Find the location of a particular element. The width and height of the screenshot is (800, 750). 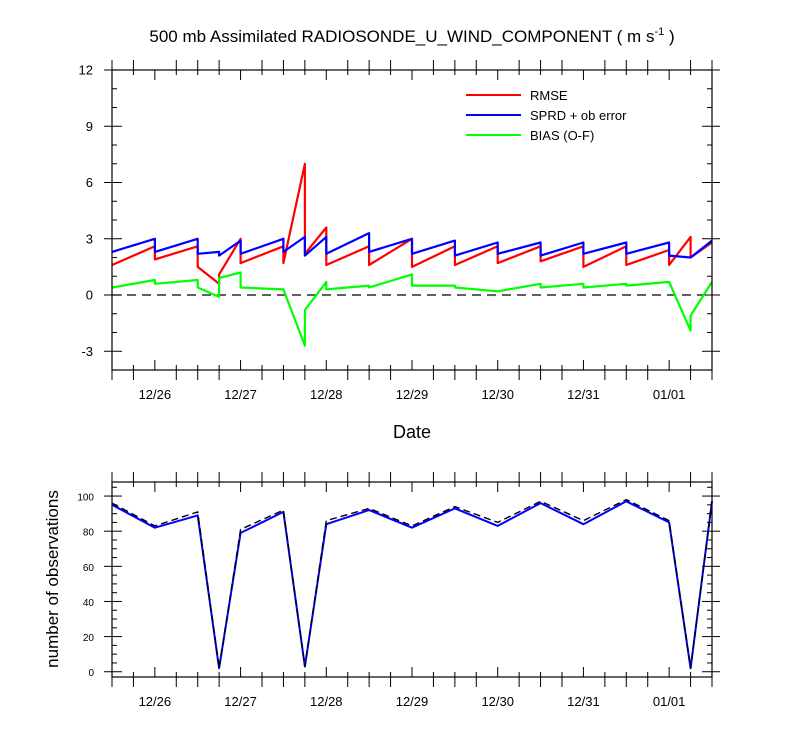

y-tick-label: 12 is located at coordinates (86, 70).